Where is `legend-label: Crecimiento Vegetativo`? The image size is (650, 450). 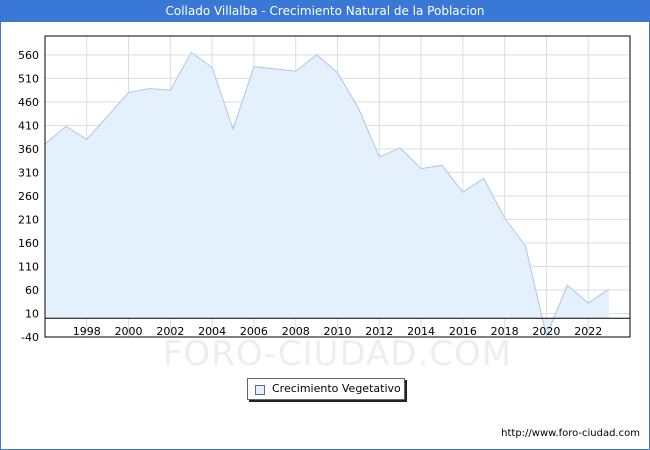 legend-label: Crecimiento Vegetativo is located at coordinates (336, 388).